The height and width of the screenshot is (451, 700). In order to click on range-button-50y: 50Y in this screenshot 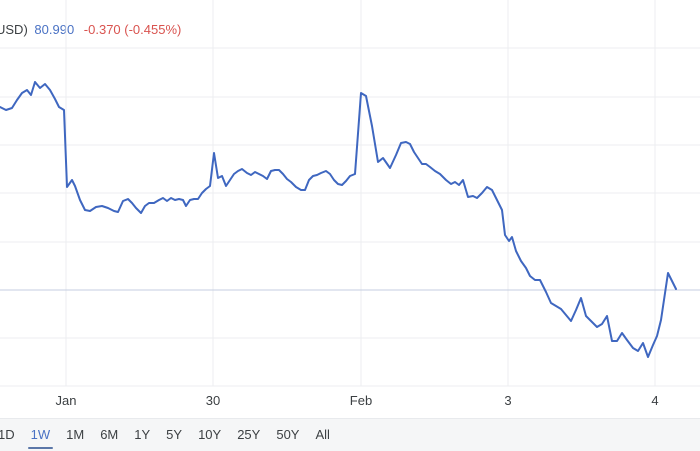, I will do `click(288, 434)`.